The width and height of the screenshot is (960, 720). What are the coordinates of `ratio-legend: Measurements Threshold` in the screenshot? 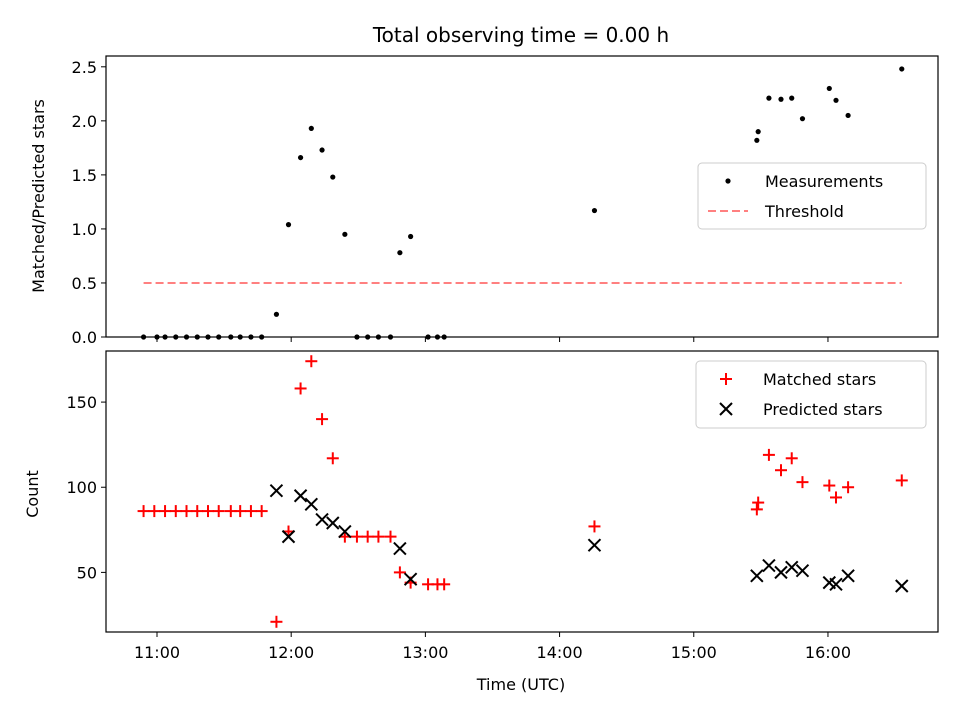 It's located at (812, 196).